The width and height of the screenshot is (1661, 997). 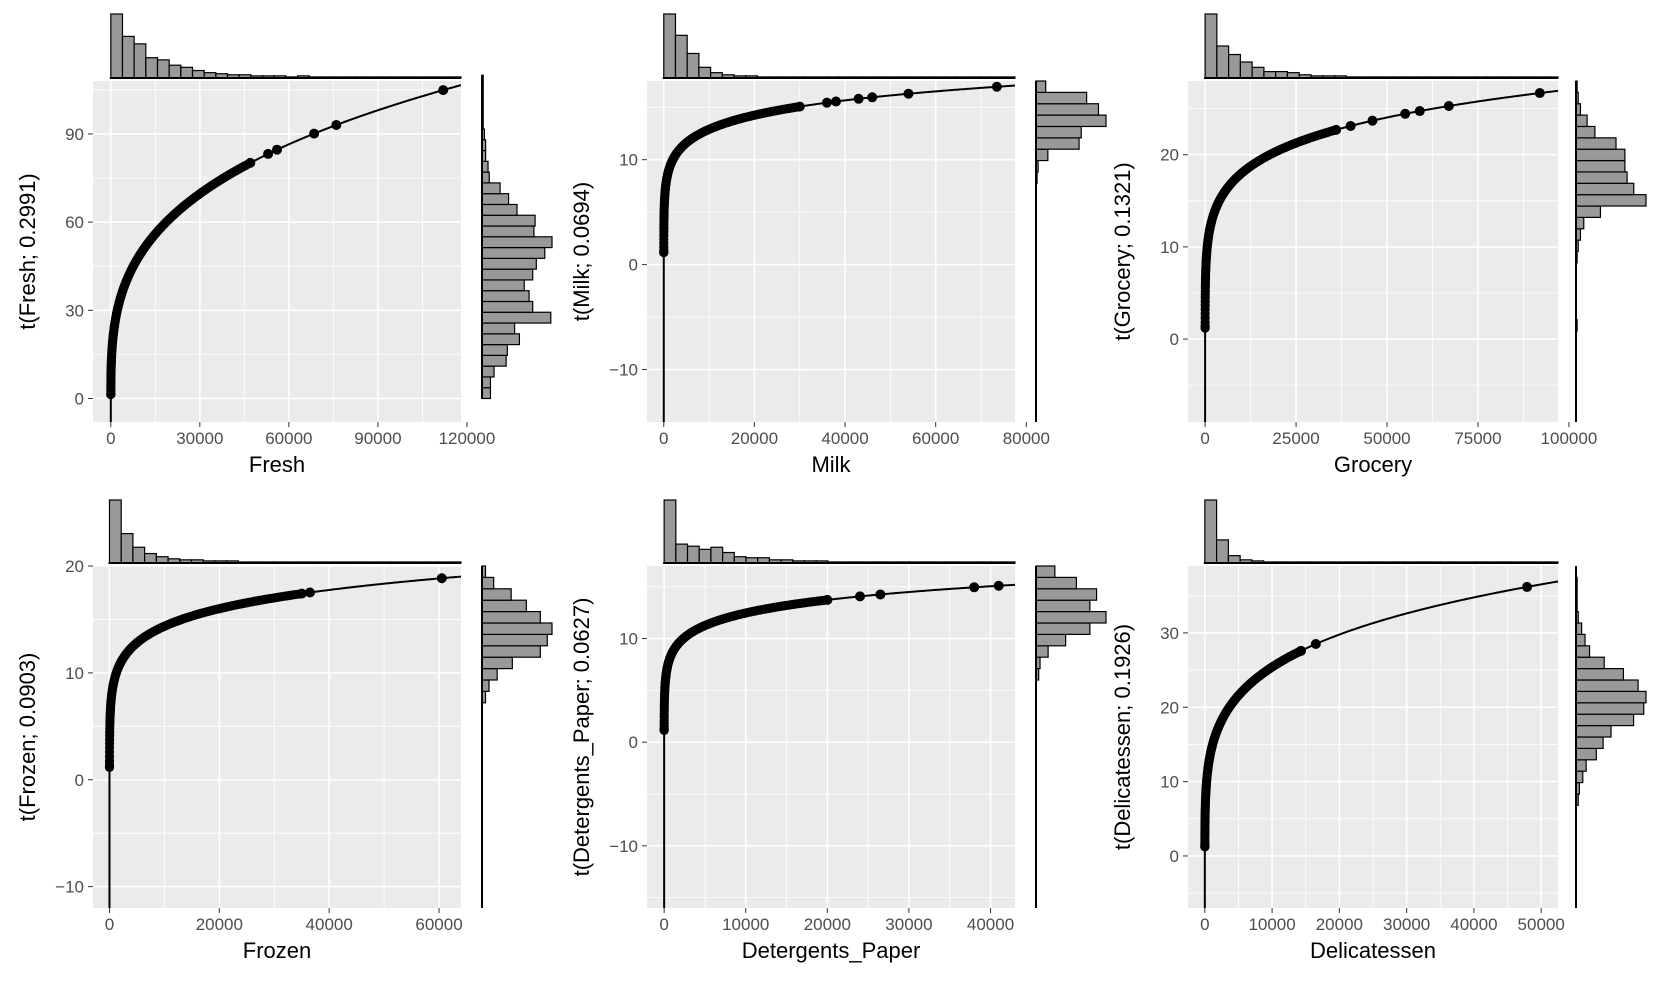 I want to click on x-axis-label: Grocery, so click(x=1373, y=464).